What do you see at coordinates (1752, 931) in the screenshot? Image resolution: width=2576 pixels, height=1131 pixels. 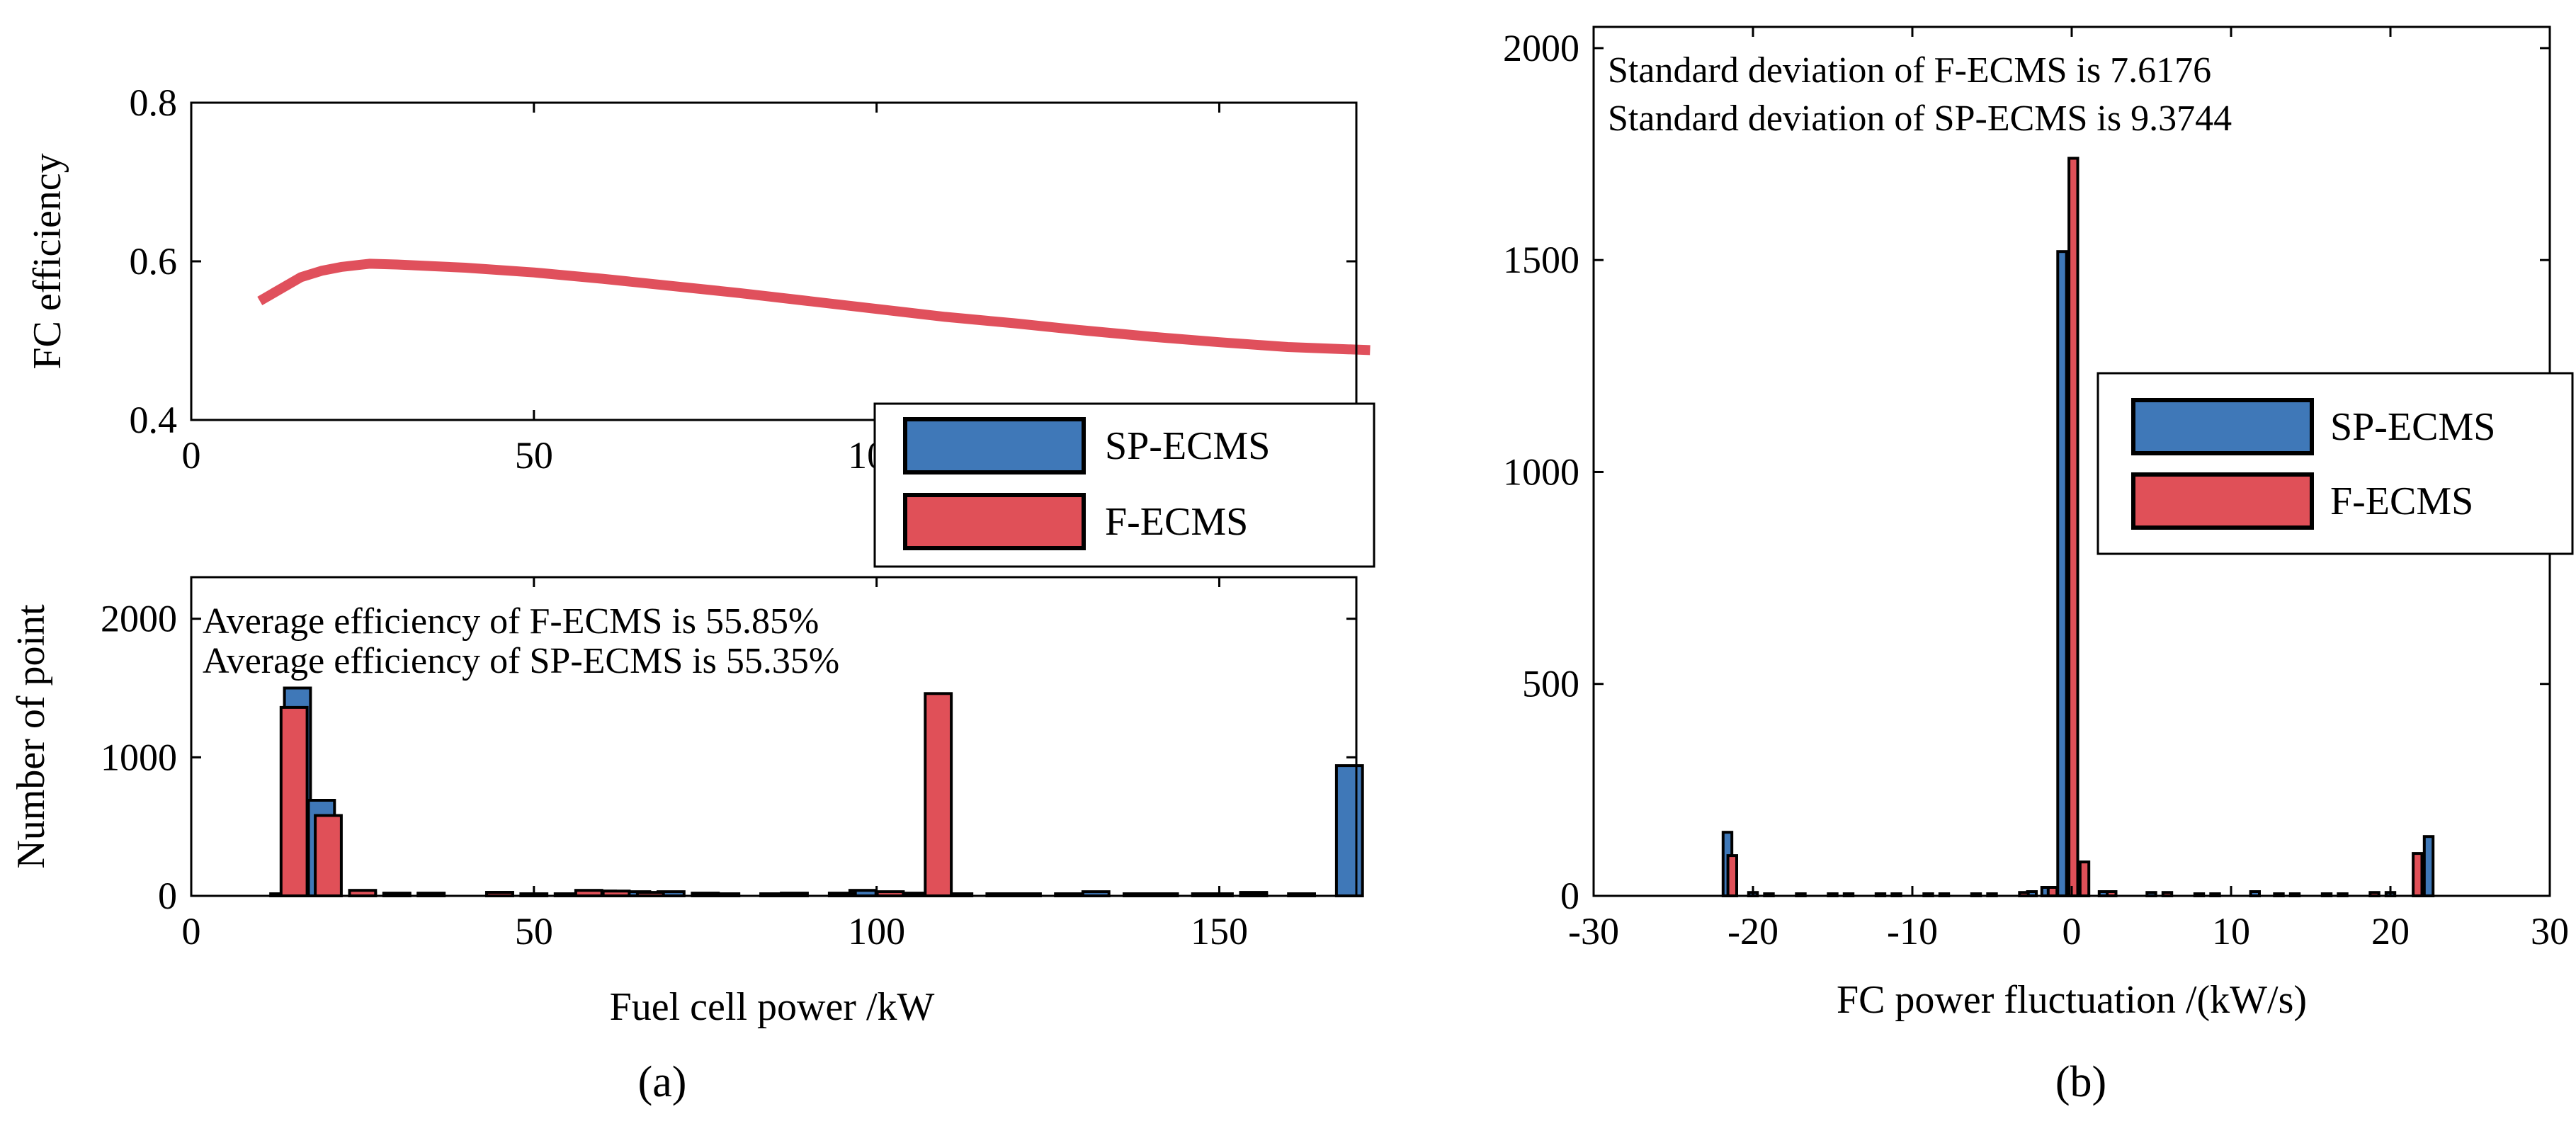 I see `power-fluctuation-x-tick-label: -20` at bounding box center [1752, 931].